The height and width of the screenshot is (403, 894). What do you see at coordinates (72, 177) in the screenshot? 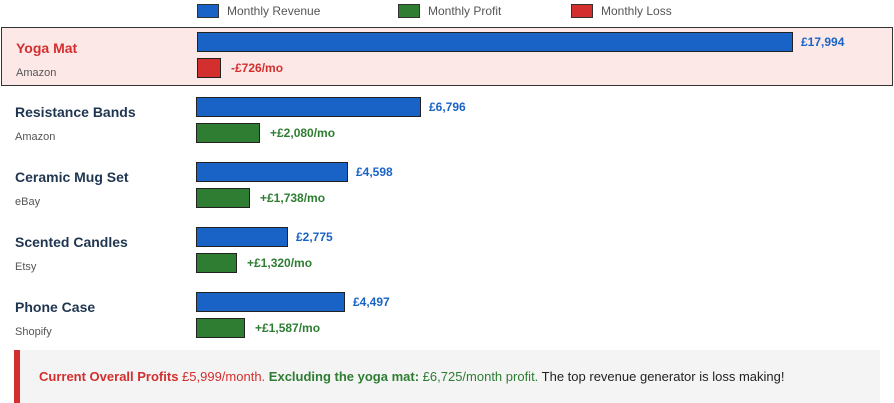
I see `product-name: Ceramic Mug Set` at bounding box center [72, 177].